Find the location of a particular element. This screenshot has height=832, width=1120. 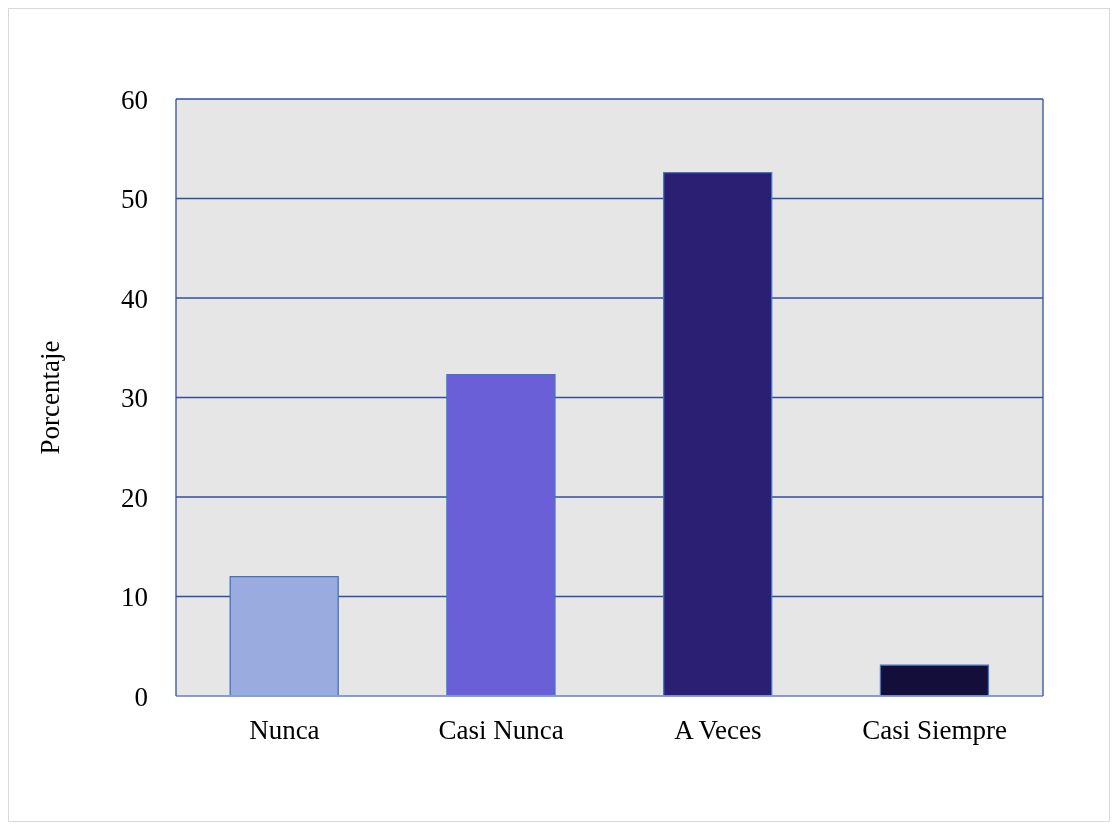

y-tick-label: 20 is located at coordinates (134, 497).